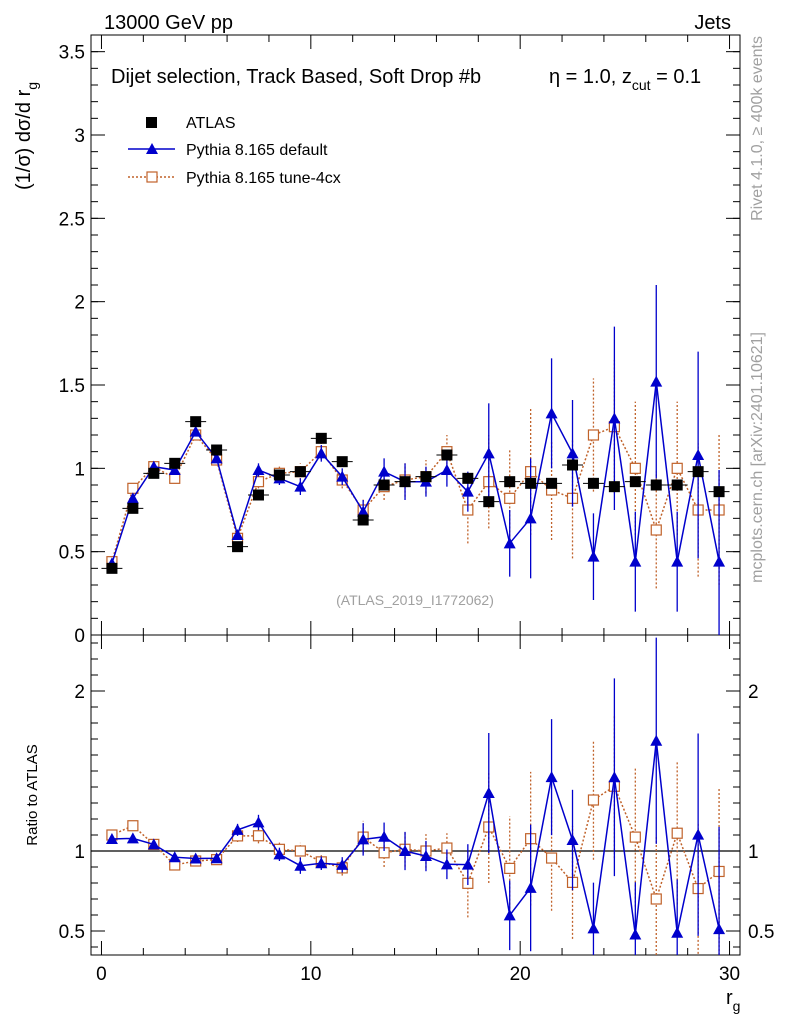 The width and height of the screenshot is (786, 1024). I want to click on legend-label-default: Pythia 8.165 default, so click(257, 150).